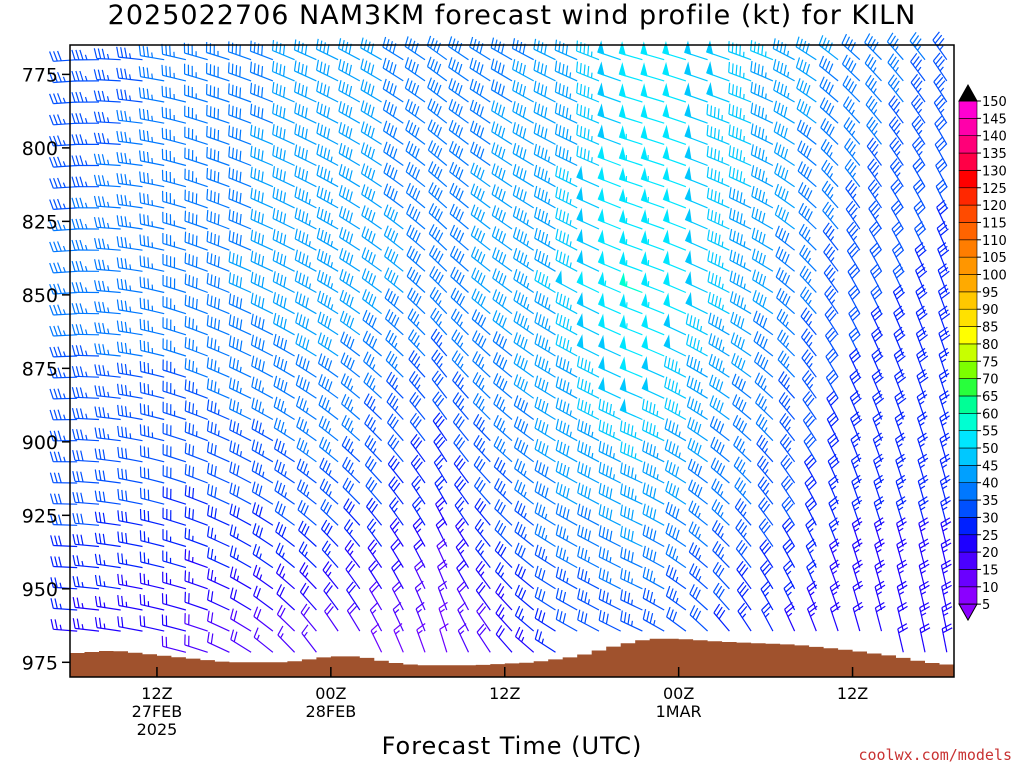 The width and height of the screenshot is (1024, 768). What do you see at coordinates (990, 380) in the screenshot?
I see `colorbar-label: 70` at bounding box center [990, 380].